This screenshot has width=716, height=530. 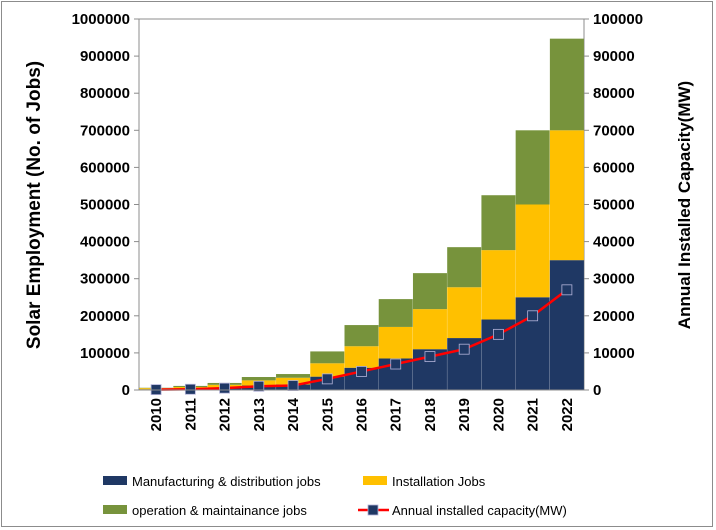 What do you see at coordinates (258, 379) in the screenshot?
I see `bar-segment-3-2013` at bounding box center [258, 379].